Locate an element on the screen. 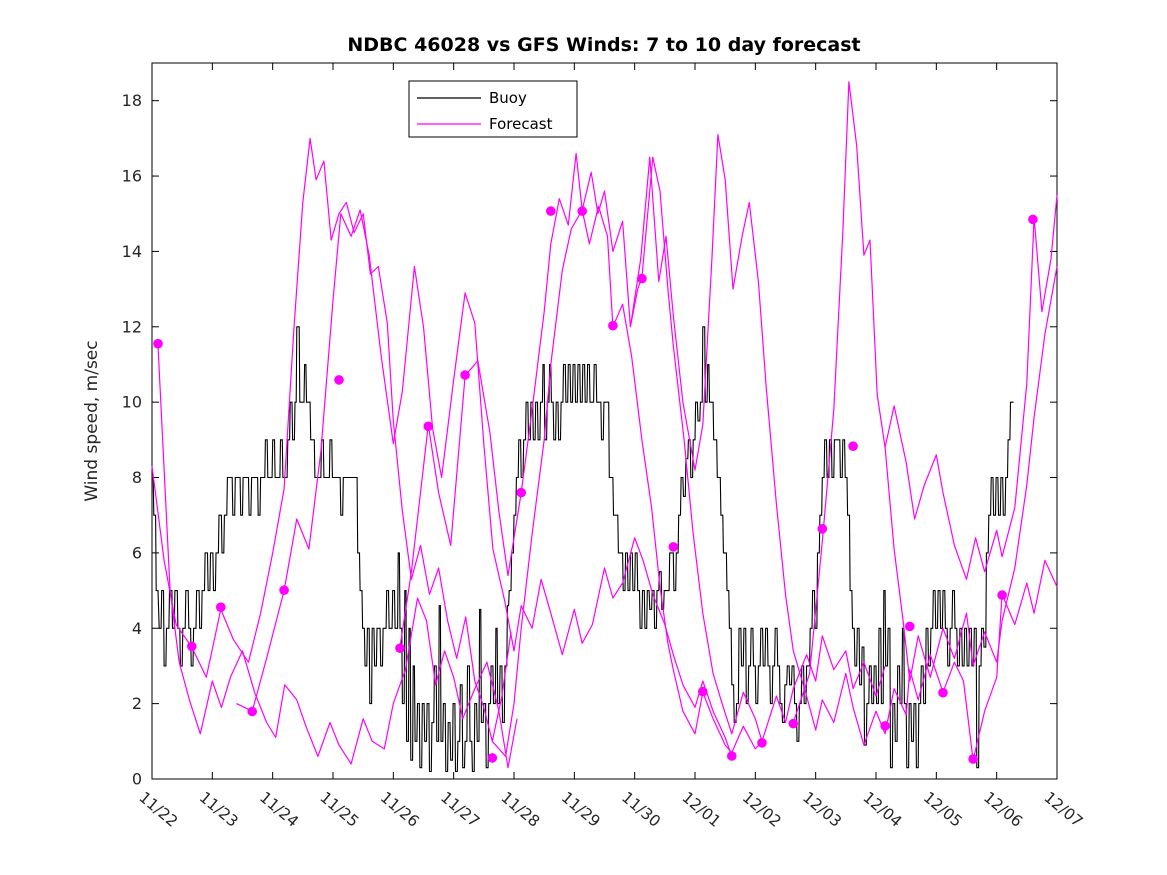 This screenshot has width=1167, height=875. y-tick-label: 10 is located at coordinates (132, 402).